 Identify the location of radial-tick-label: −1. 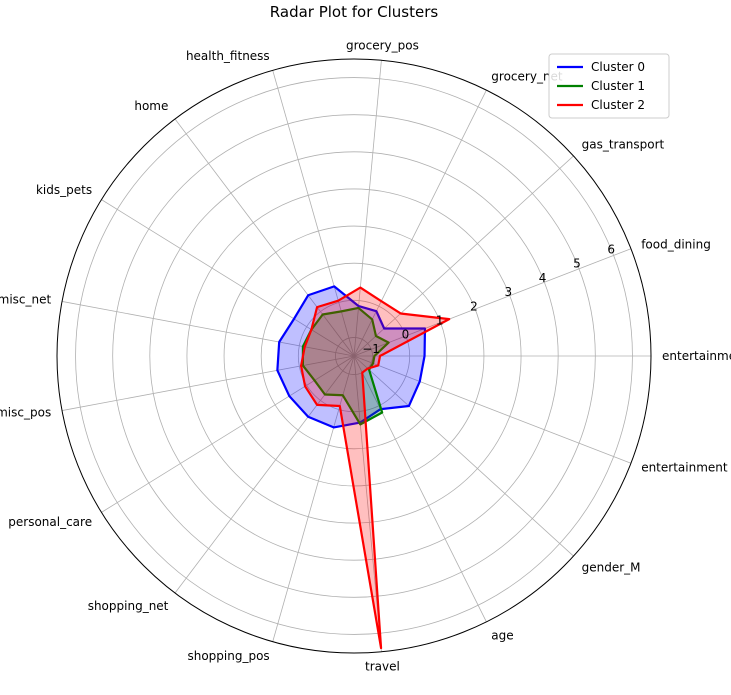
(371, 349).